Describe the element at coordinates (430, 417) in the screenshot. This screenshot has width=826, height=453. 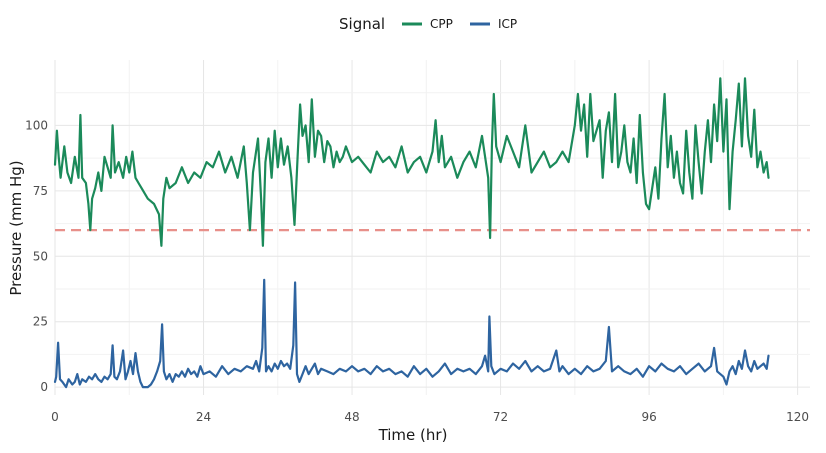
I see `x-axis-ticks: 0 24 48 72 96 120` at that location.